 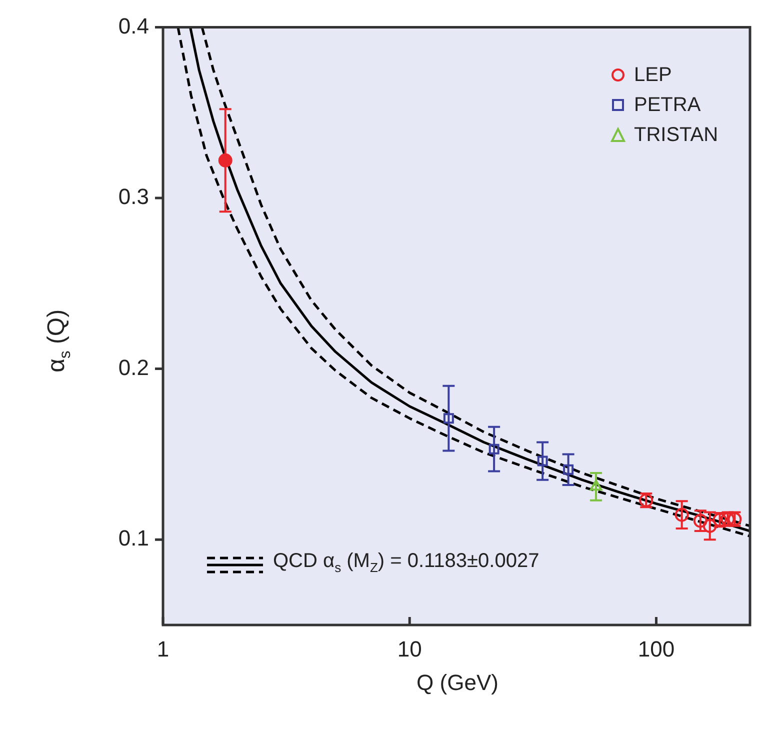 What do you see at coordinates (406, 563) in the screenshot?
I see `legend-label: QCD α$_{s}$ (M$_{Z}$) = 0.1183±0.0027` at bounding box center [406, 563].